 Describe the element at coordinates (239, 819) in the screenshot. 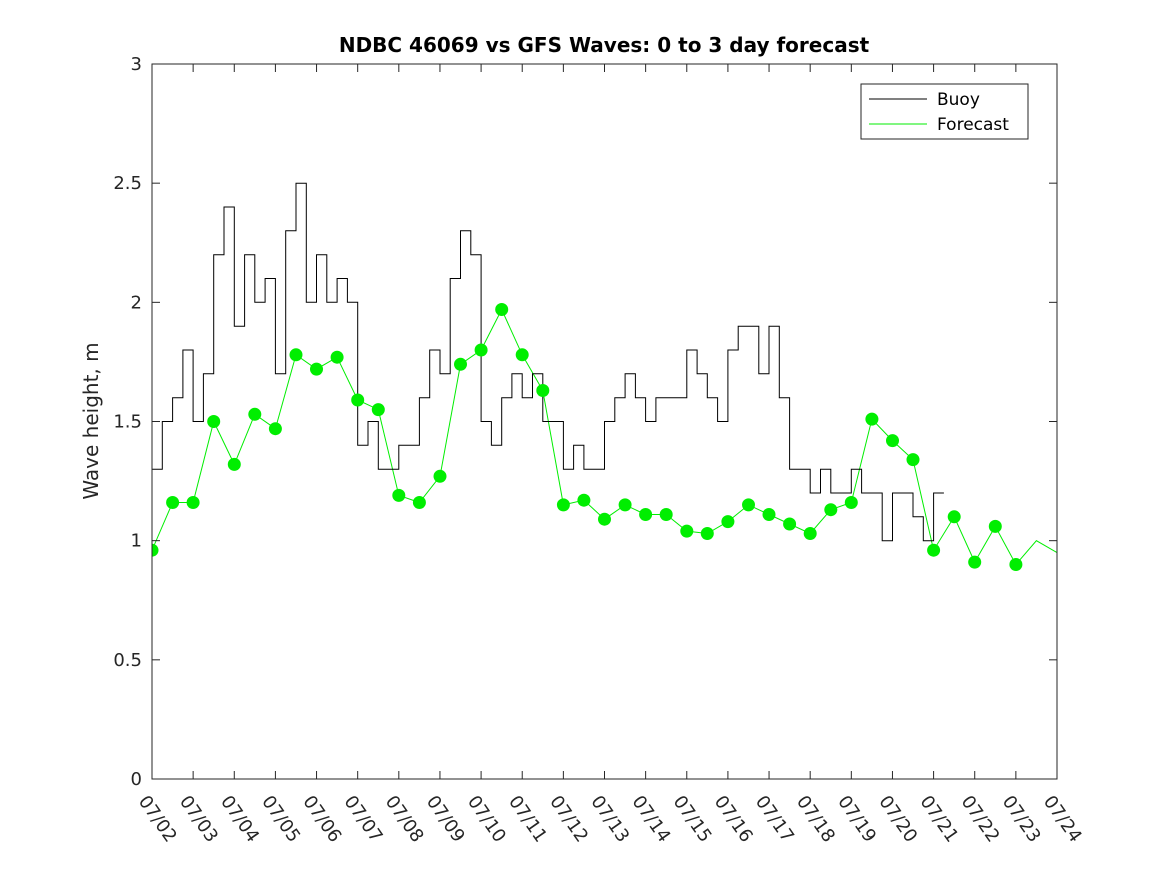

I see `x-tick-label: 07/04` at that location.